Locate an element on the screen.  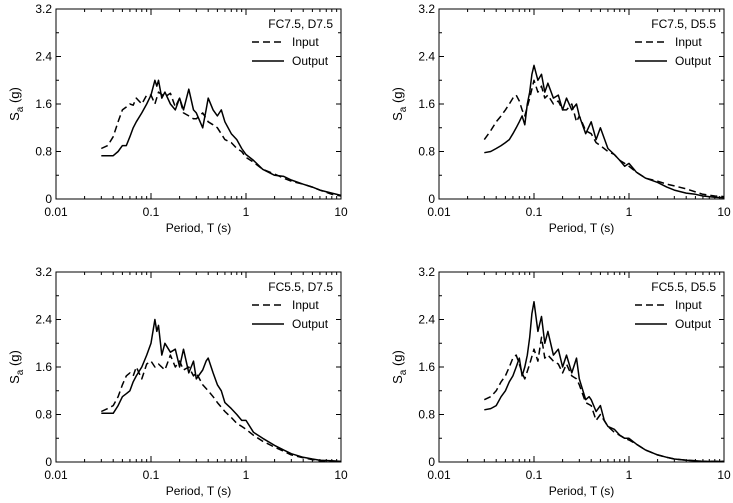
panel-title: FC7.5, D7.5 is located at coordinates (300, 24).